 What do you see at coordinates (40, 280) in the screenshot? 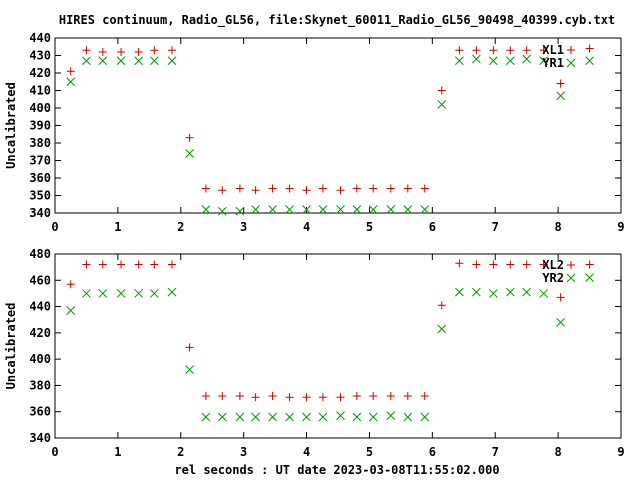
I see `y-tick-label: 460` at bounding box center [40, 280].